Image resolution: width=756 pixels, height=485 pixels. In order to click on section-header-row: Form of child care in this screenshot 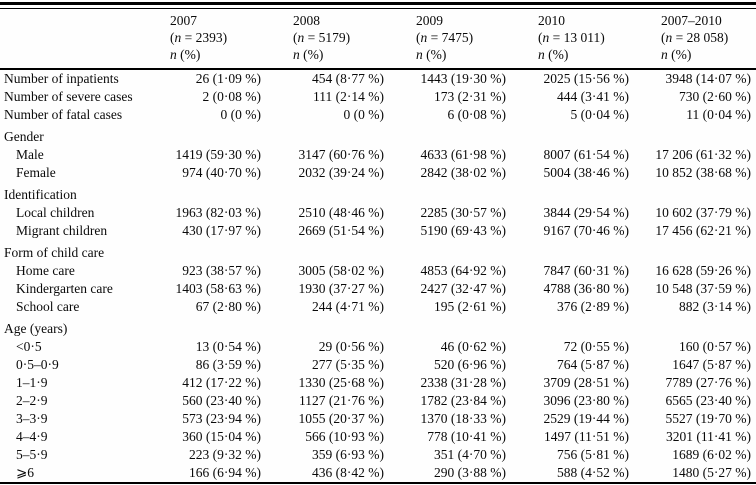, I will do `click(378, 251)`.